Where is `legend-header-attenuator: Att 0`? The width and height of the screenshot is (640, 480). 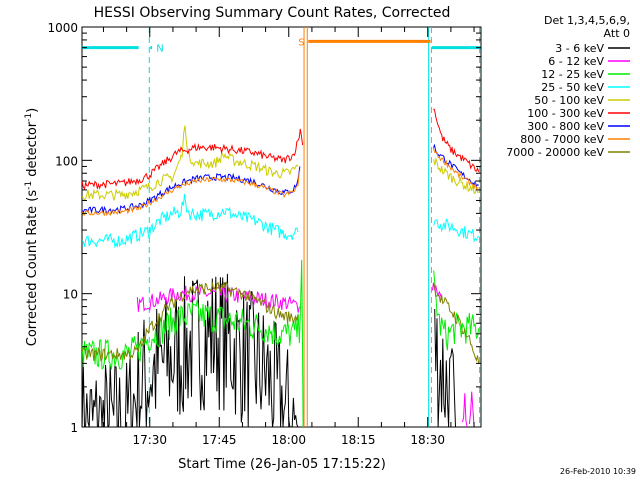
legend-header-attenuator: Att 0 is located at coordinates (617, 33).